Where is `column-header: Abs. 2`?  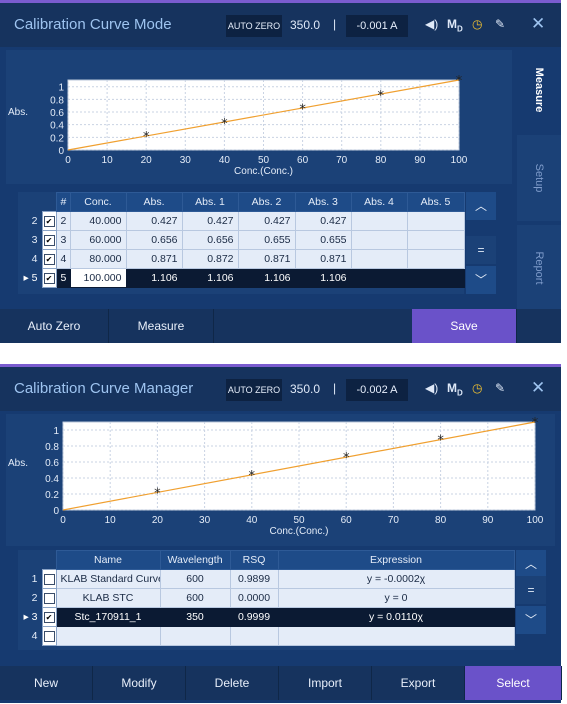 column-header: Abs. 2 is located at coordinates (266, 202).